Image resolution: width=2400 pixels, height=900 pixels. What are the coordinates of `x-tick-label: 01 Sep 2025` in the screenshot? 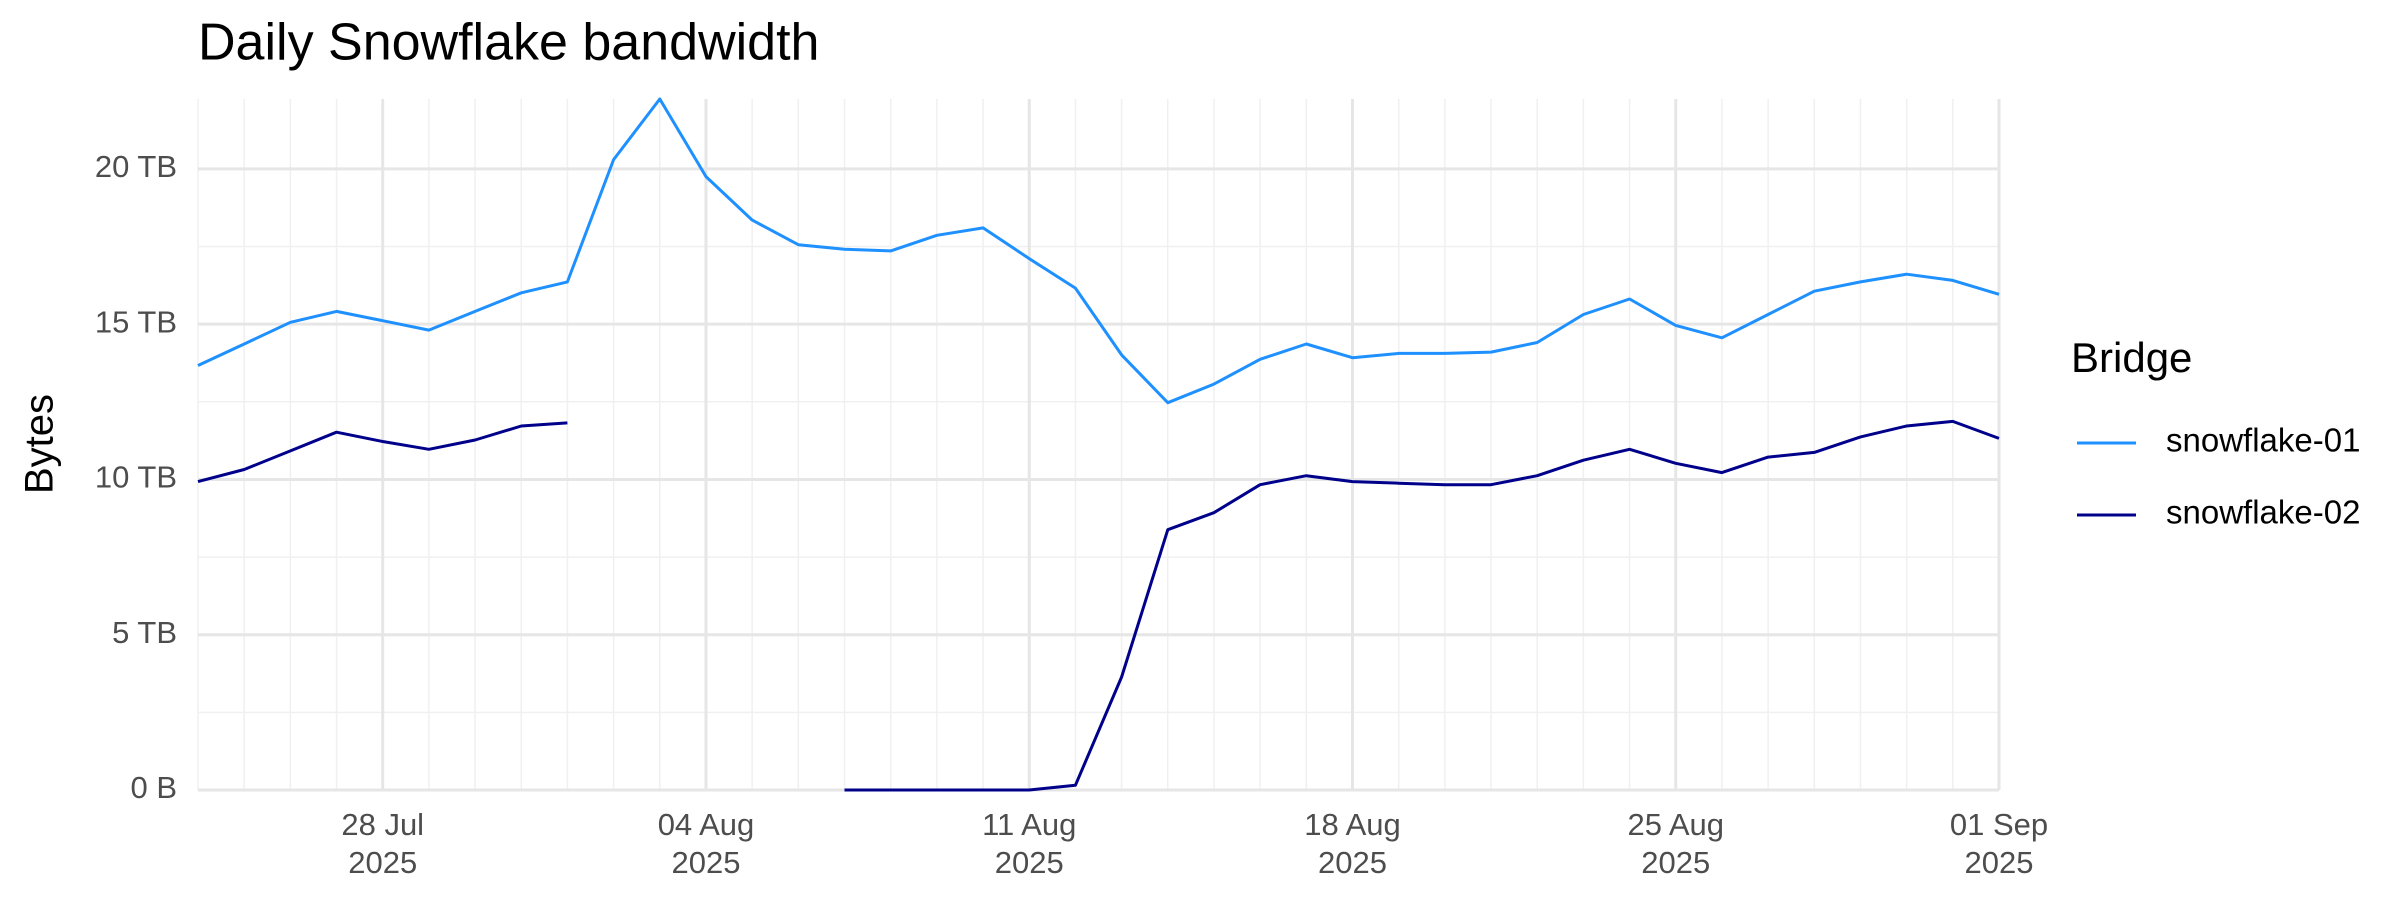 It's located at (1999, 843).